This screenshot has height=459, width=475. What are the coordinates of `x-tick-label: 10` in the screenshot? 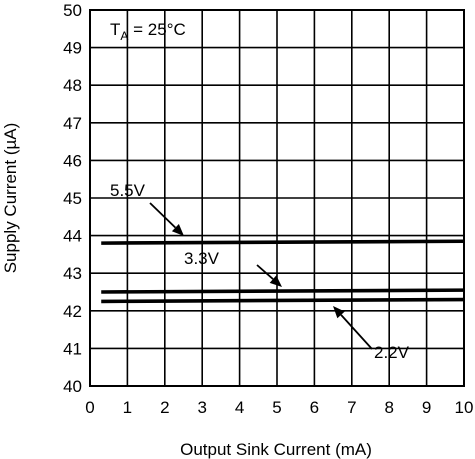 It's located at (464, 407).